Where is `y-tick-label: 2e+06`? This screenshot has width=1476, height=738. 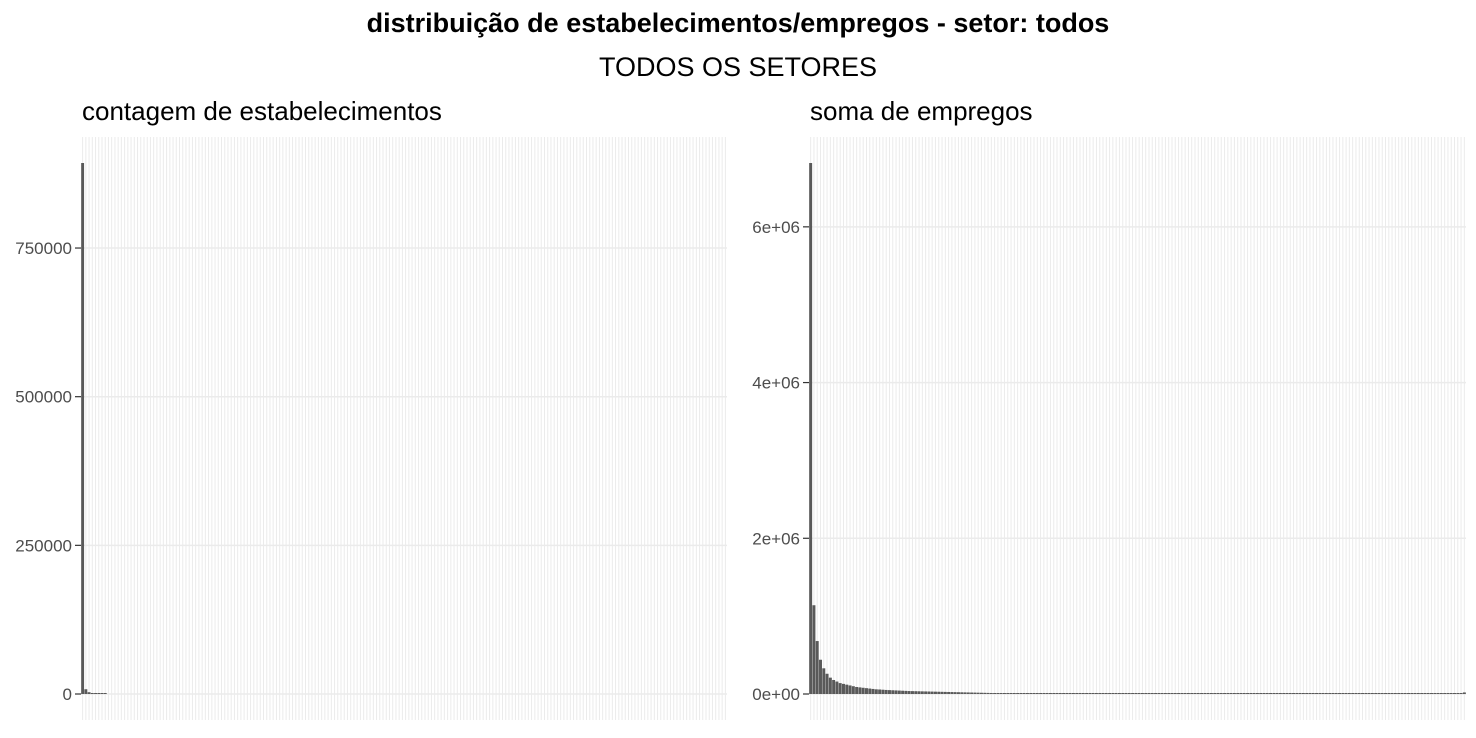
y-tick-label: 2e+06 is located at coordinates (776, 538).